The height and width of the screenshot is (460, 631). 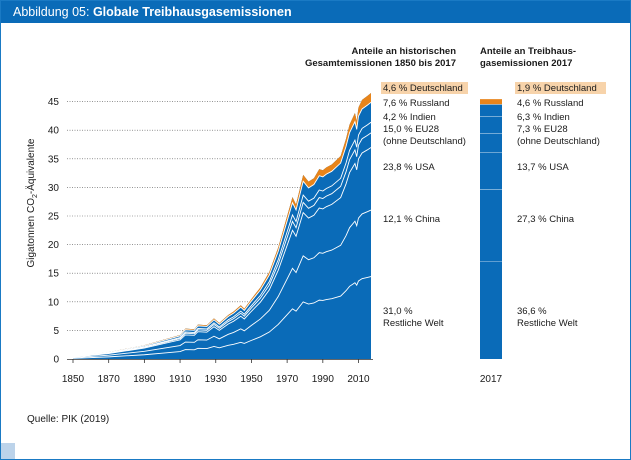 What do you see at coordinates (216, 379) in the screenshot?
I see `x-tick-label: 1930` at bounding box center [216, 379].